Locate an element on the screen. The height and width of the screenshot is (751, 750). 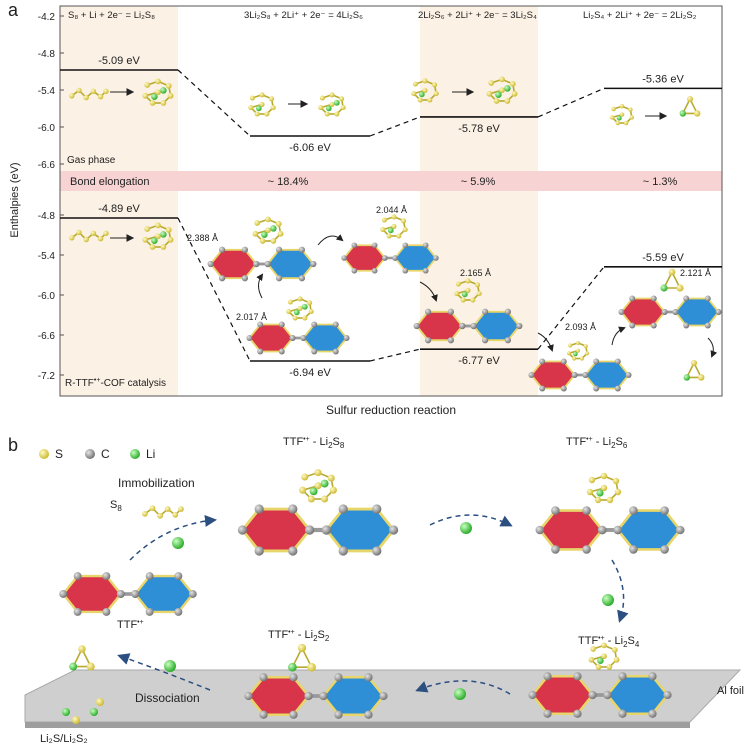
bond-elongation-band is located at coordinates (391, 181).